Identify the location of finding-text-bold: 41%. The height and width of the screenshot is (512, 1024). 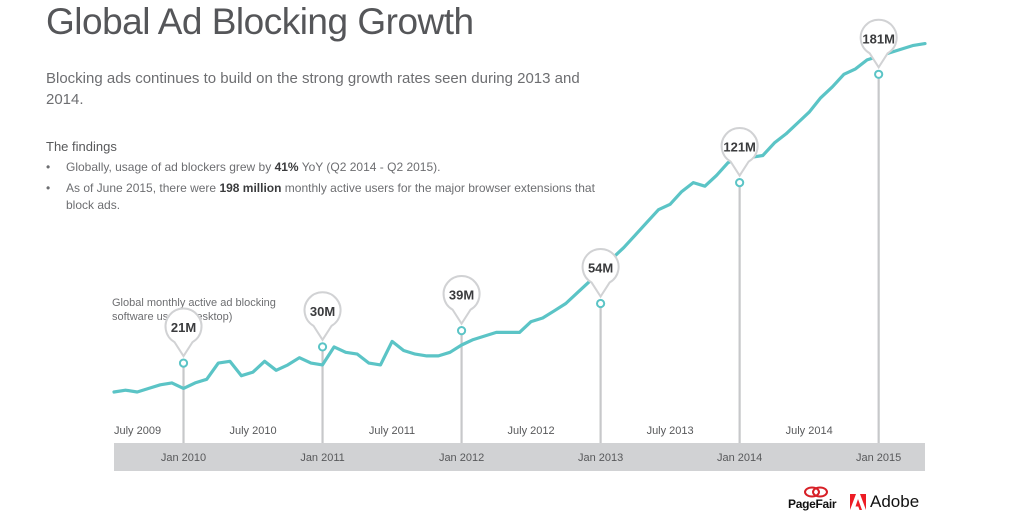
(286, 167).